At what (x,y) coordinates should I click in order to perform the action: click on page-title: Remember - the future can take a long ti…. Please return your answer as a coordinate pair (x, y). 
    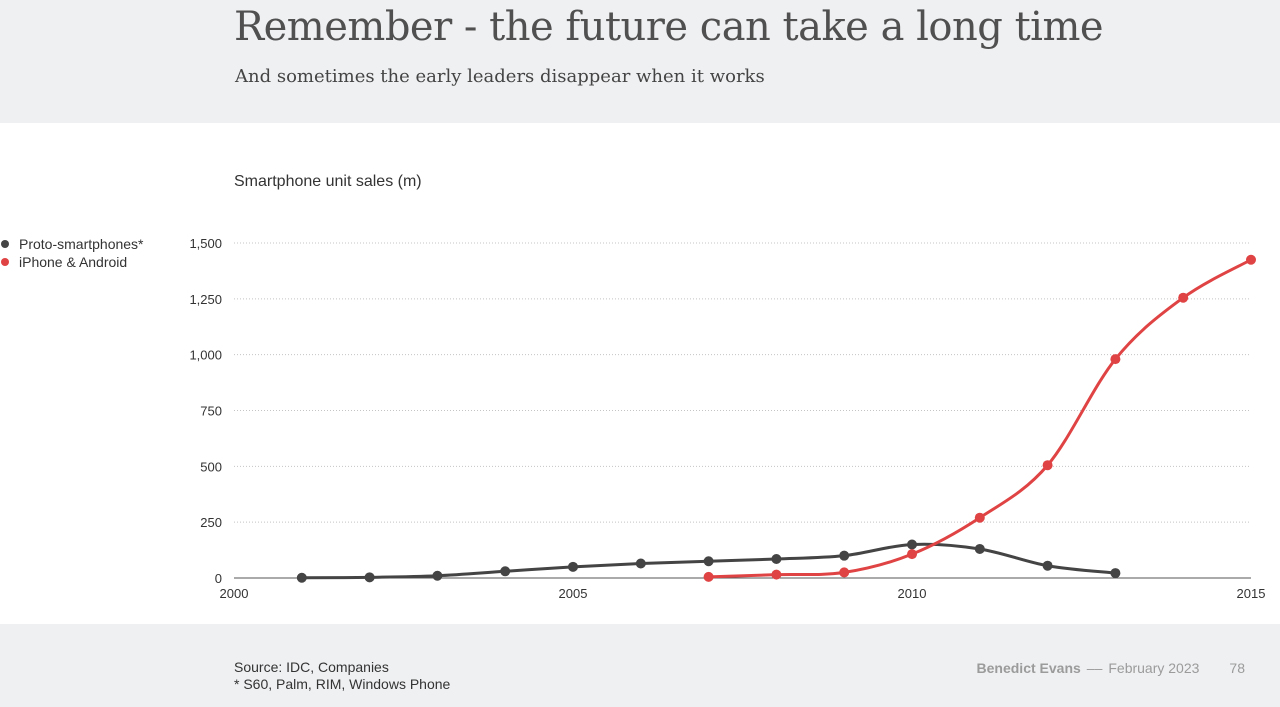
    Looking at the image, I should click on (669, 27).